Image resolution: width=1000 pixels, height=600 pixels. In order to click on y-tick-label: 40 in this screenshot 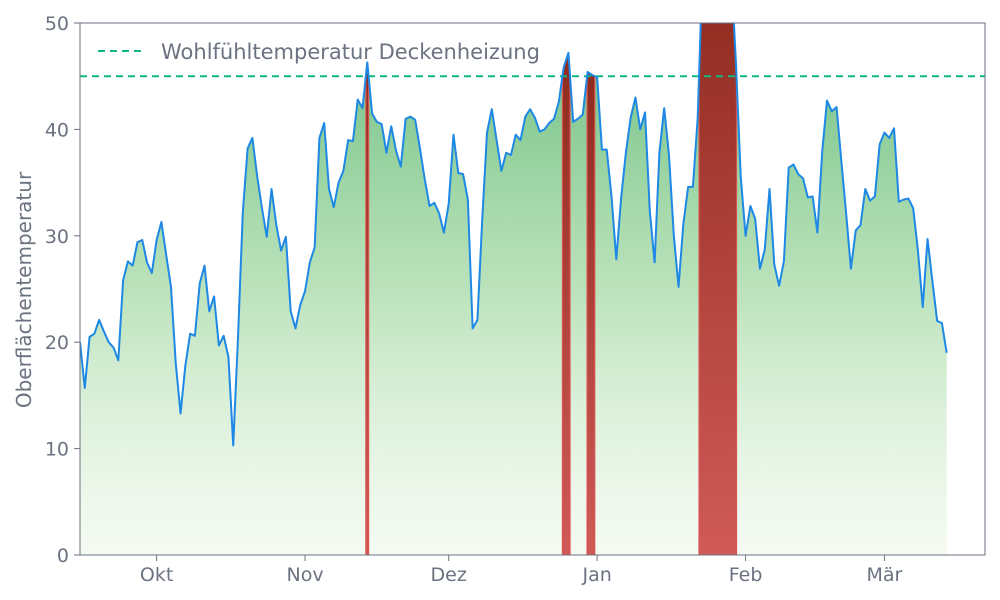, I will do `click(57, 130)`.